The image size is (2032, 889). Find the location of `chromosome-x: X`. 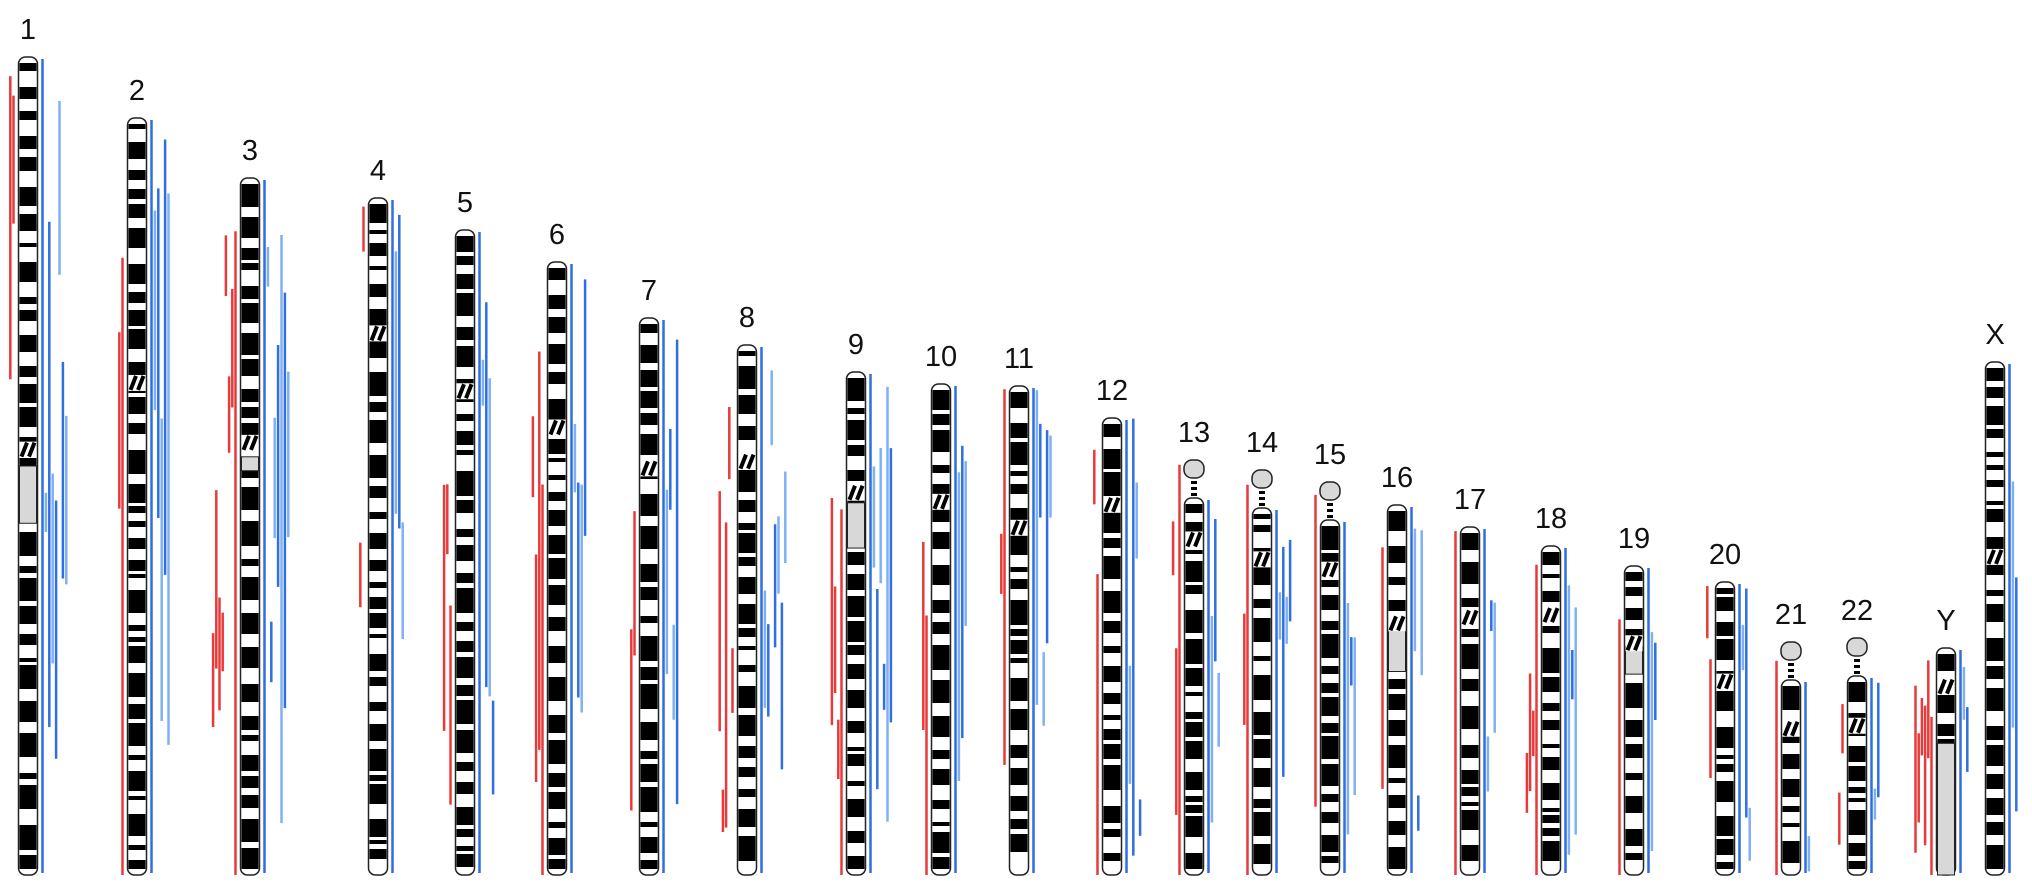

chromosome-x: X is located at coordinates (2001, 597).